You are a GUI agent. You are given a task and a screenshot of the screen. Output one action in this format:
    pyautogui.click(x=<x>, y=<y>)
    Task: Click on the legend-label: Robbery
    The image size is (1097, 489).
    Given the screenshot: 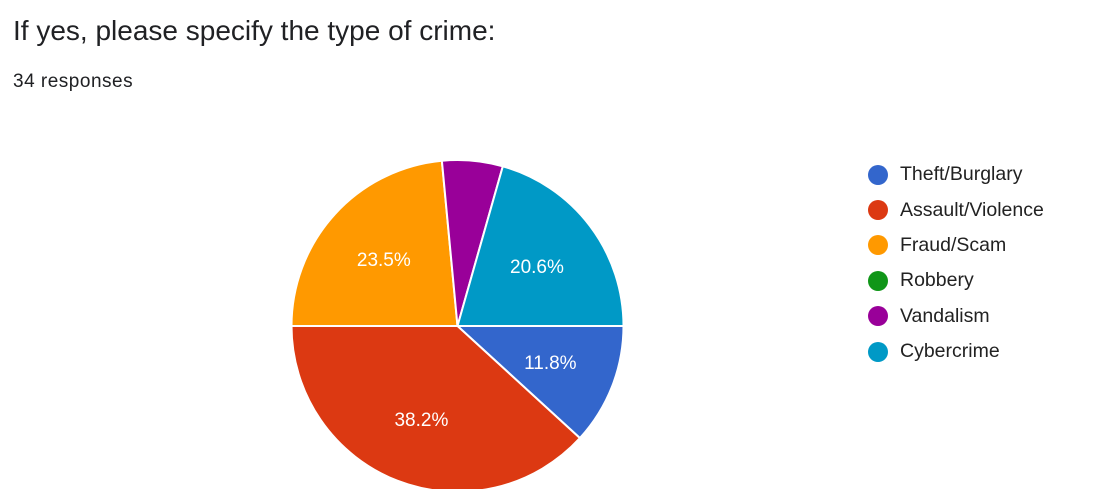 What is the action you would take?
    pyautogui.click(x=937, y=280)
    